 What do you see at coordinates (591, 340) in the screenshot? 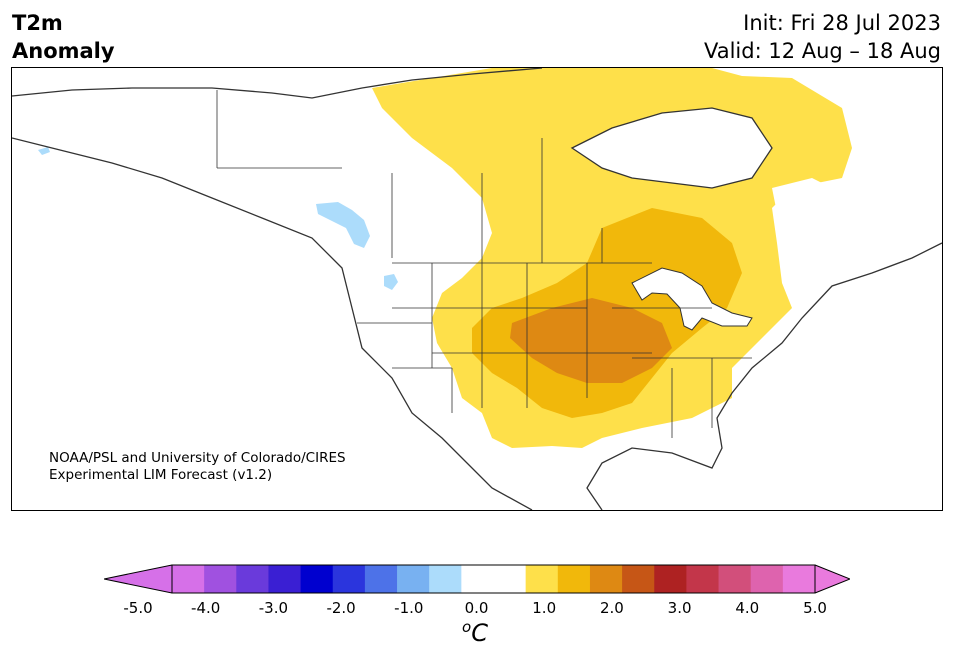
I see `anomaly-band-orange` at bounding box center [591, 340].